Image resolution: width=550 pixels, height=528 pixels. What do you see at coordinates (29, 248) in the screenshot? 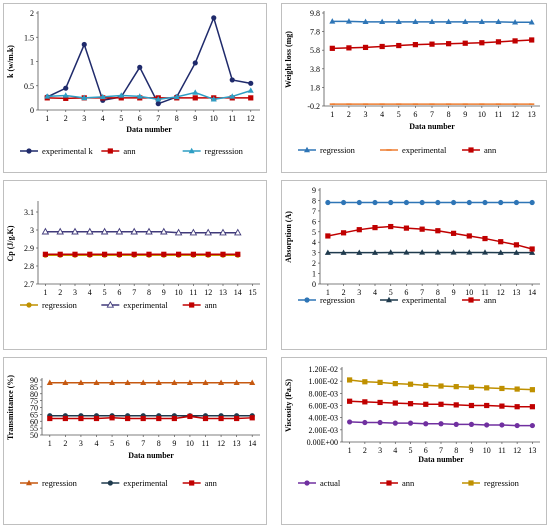
I see `y-tick-label: 2.9` at bounding box center [29, 248].